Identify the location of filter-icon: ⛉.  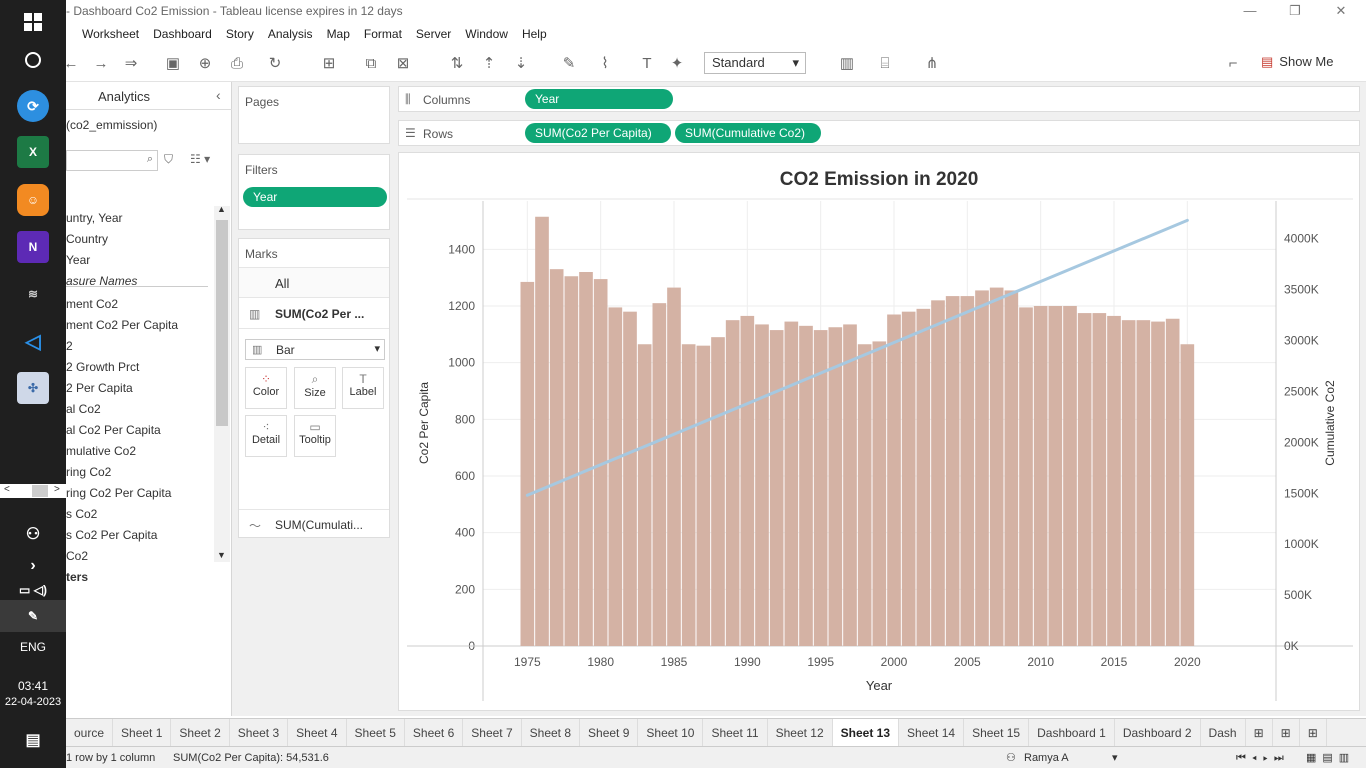
(169, 159).